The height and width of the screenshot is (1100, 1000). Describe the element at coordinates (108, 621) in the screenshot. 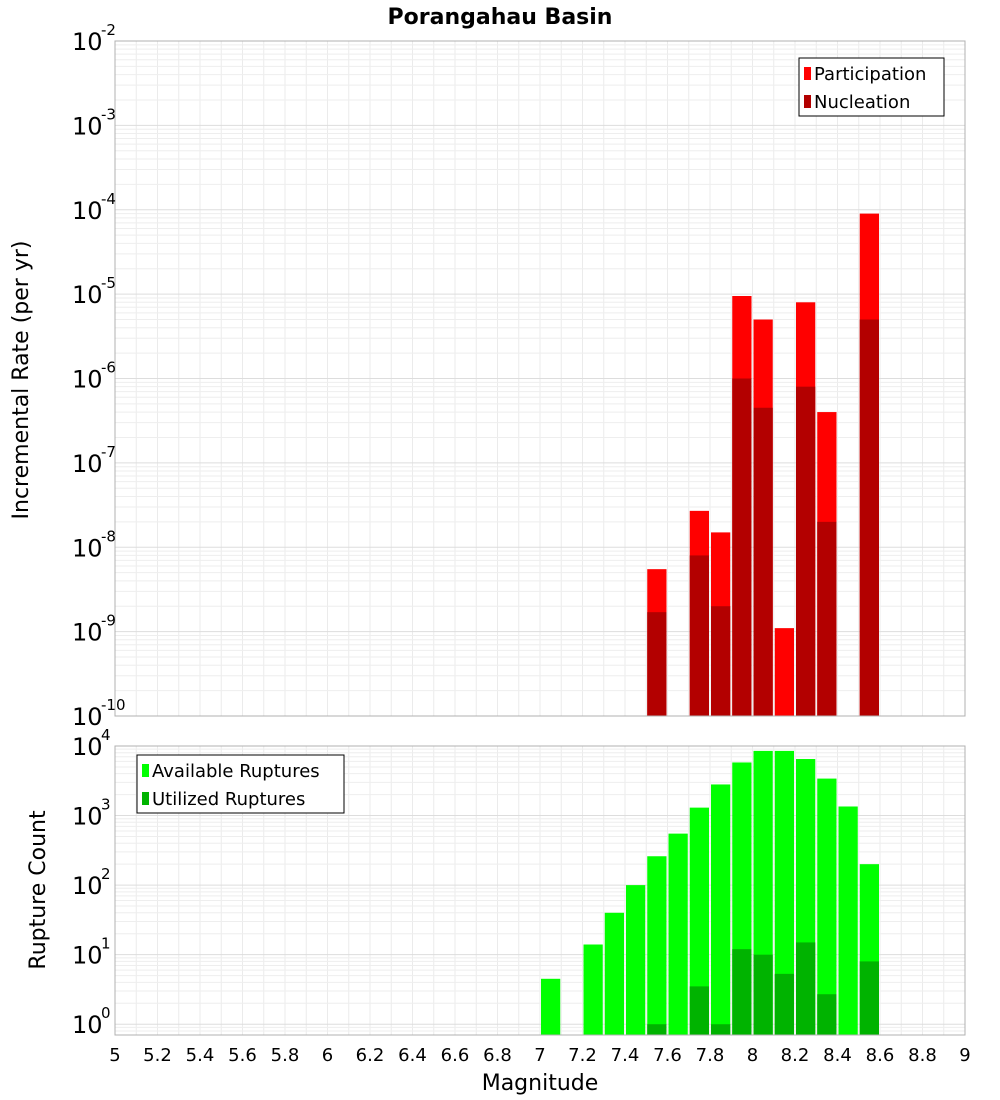

I see `top-y-tick-exponent: -9` at that location.